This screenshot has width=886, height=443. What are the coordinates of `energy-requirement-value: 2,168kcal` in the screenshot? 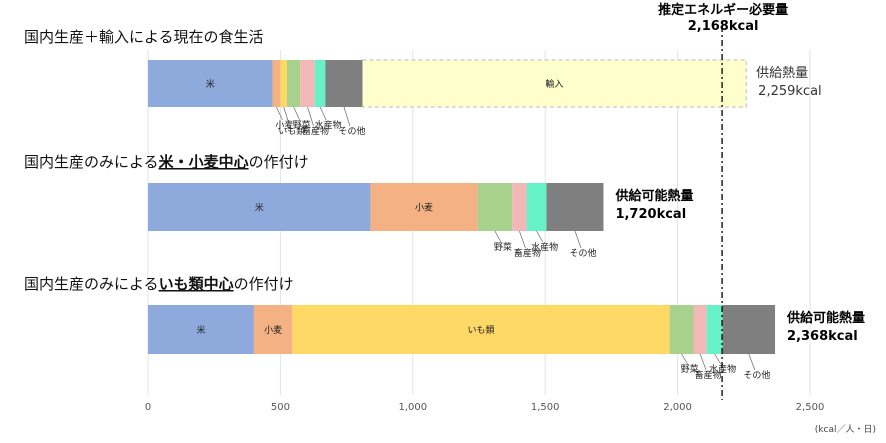 It's located at (723, 26).